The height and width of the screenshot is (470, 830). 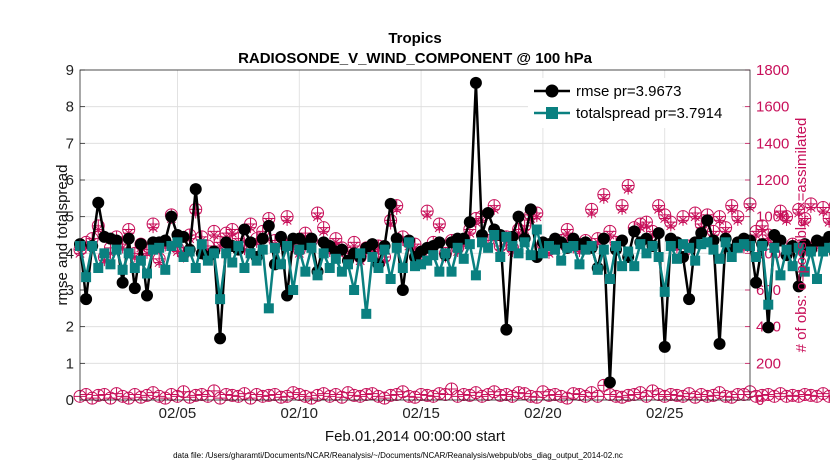 What do you see at coordinates (772, 70) in the screenshot?
I see `y-right-tick-label: 1800` at bounding box center [772, 70].